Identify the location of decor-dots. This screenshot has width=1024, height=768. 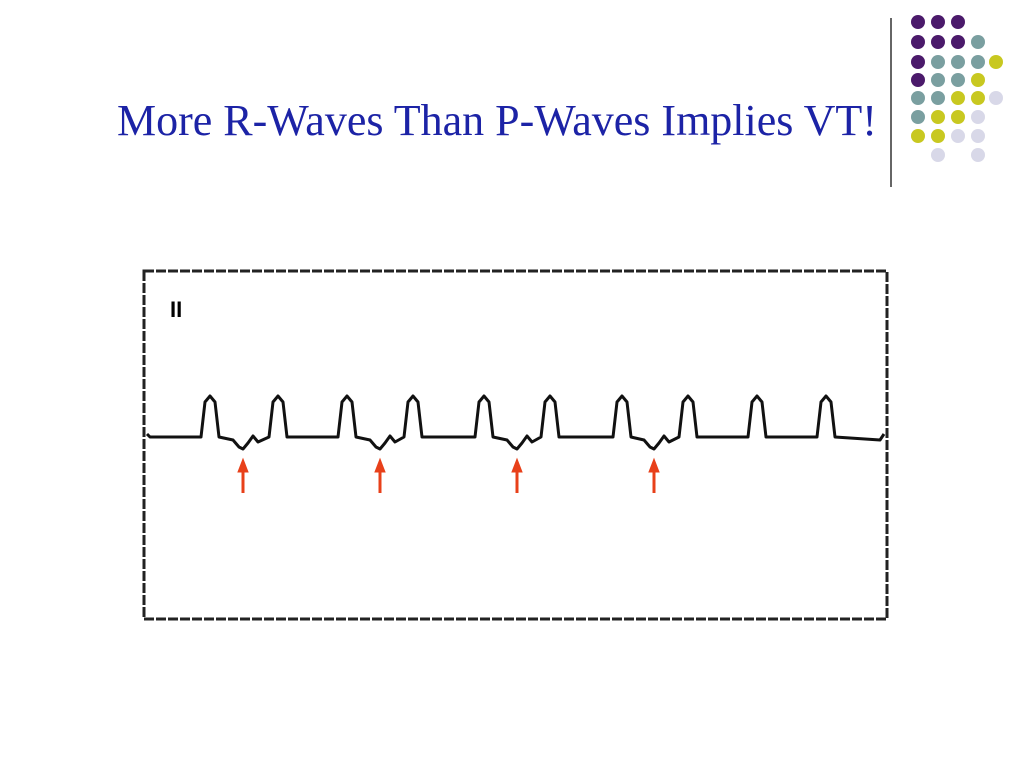
(957, 88).